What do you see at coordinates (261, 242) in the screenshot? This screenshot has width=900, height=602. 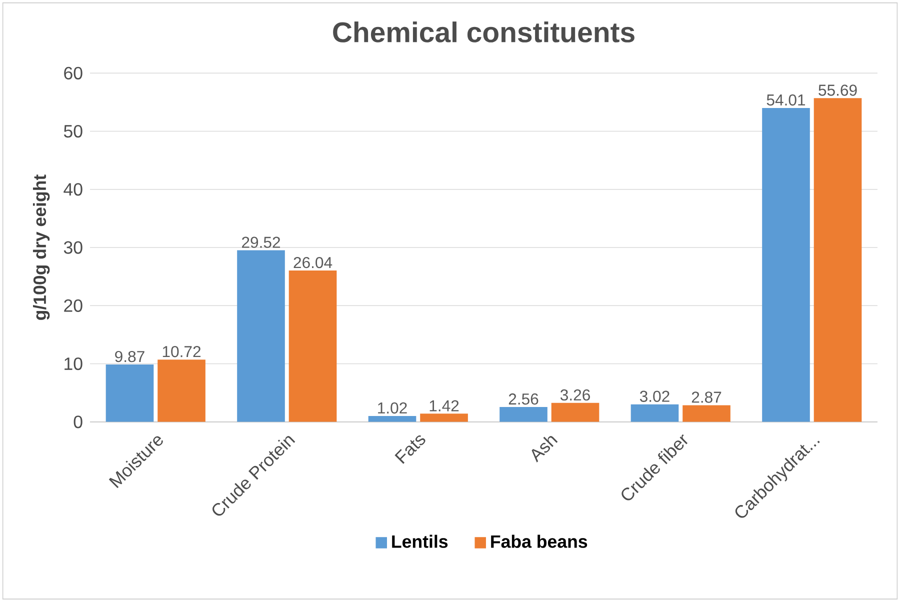 I see `data-label: 29.52` at bounding box center [261, 242].